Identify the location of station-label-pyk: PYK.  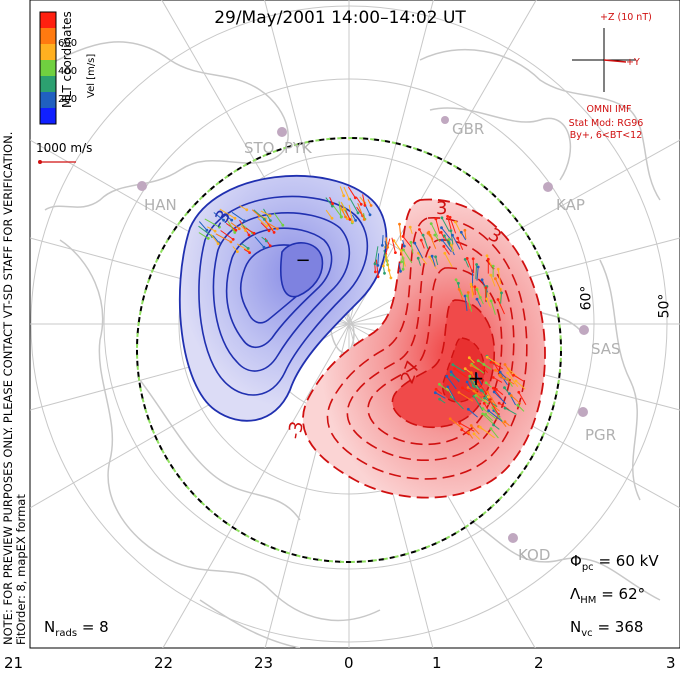
(298, 148).